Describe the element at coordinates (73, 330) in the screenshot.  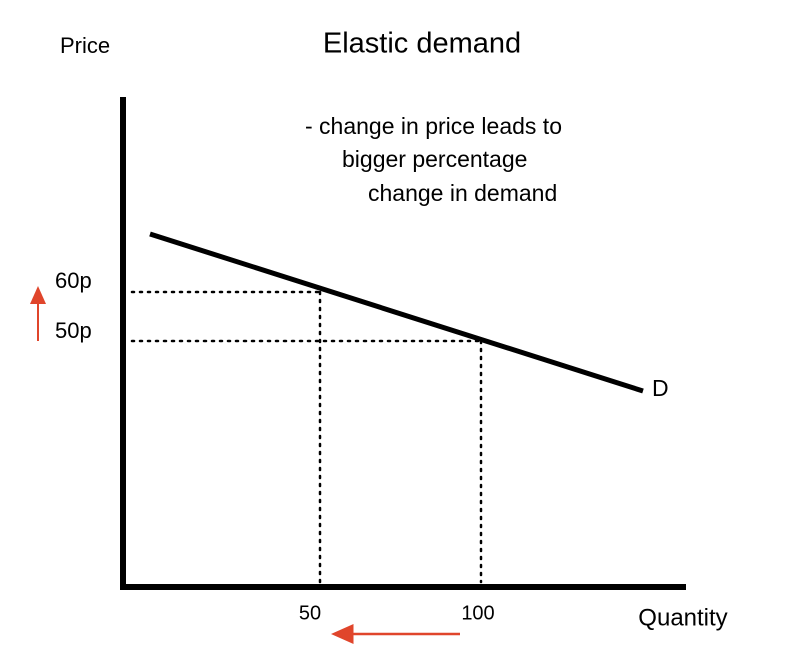
I see `price-label: 50p` at that location.